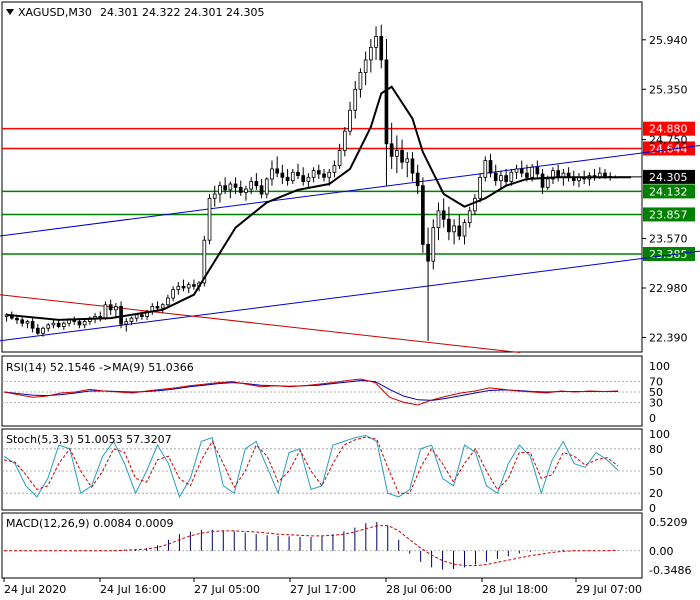  What do you see at coordinates (55, 12) in the screenshot?
I see `symbol-label: XAGUSD,M30` at bounding box center [55, 12].